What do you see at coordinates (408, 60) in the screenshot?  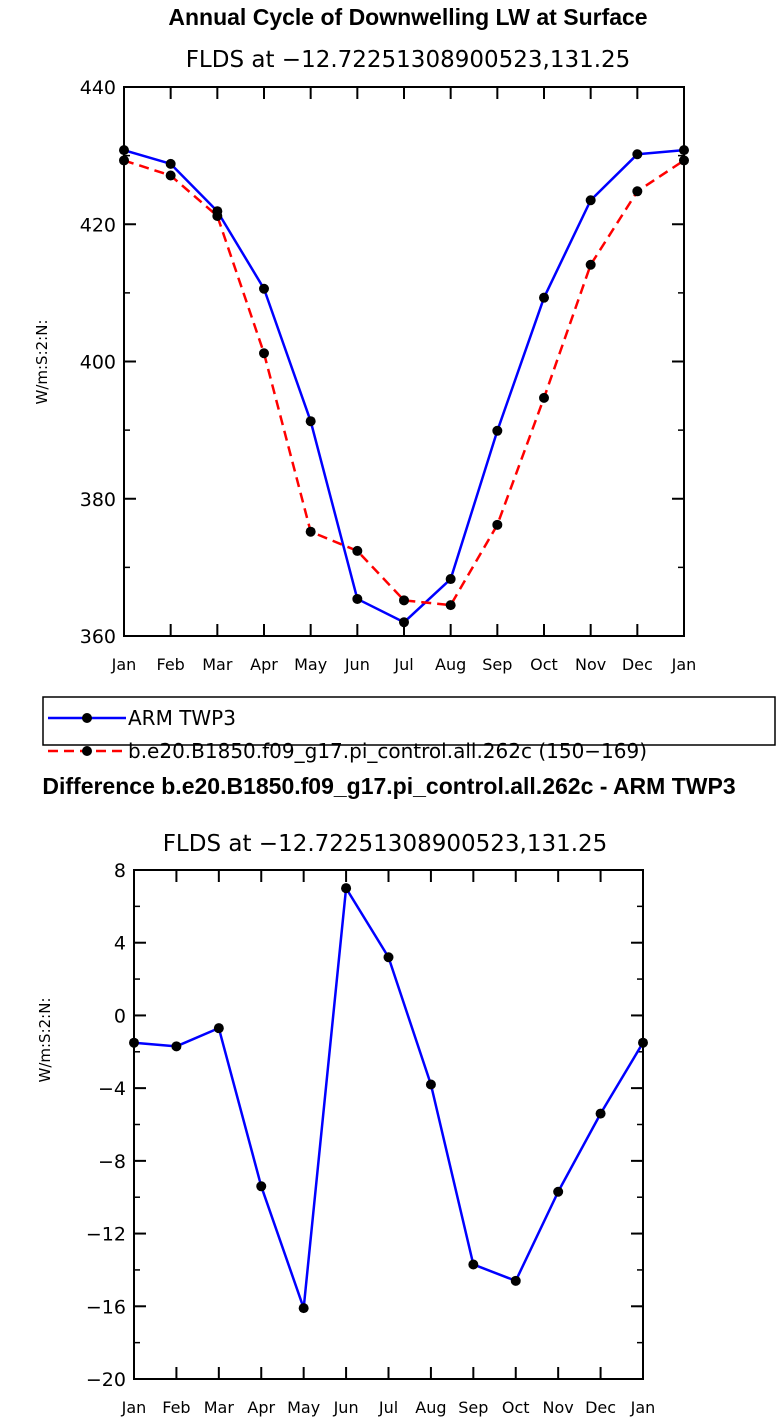 I see `chart1-subtitle: FLDS at −12.72251308900523,131.25` at bounding box center [408, 60].